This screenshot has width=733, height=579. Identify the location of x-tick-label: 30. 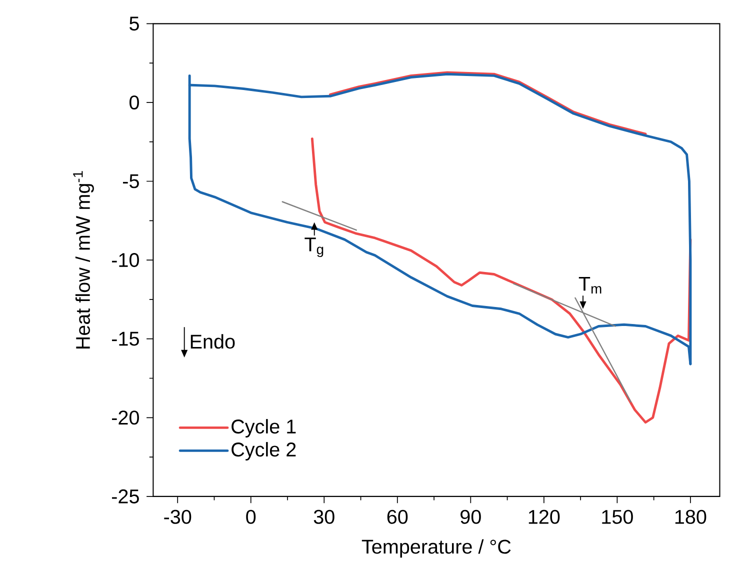
(324, 517).